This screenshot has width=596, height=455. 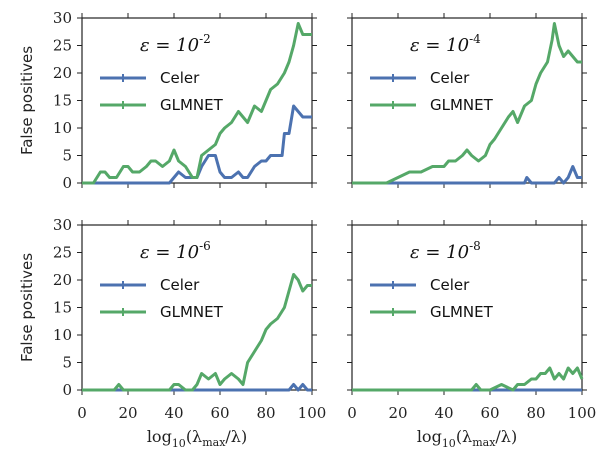 What do you see at coordinates (445, 251) in the screenshot?
I see `epsilon-annotation: ε = 10-8` at bounding box center [445, 251].